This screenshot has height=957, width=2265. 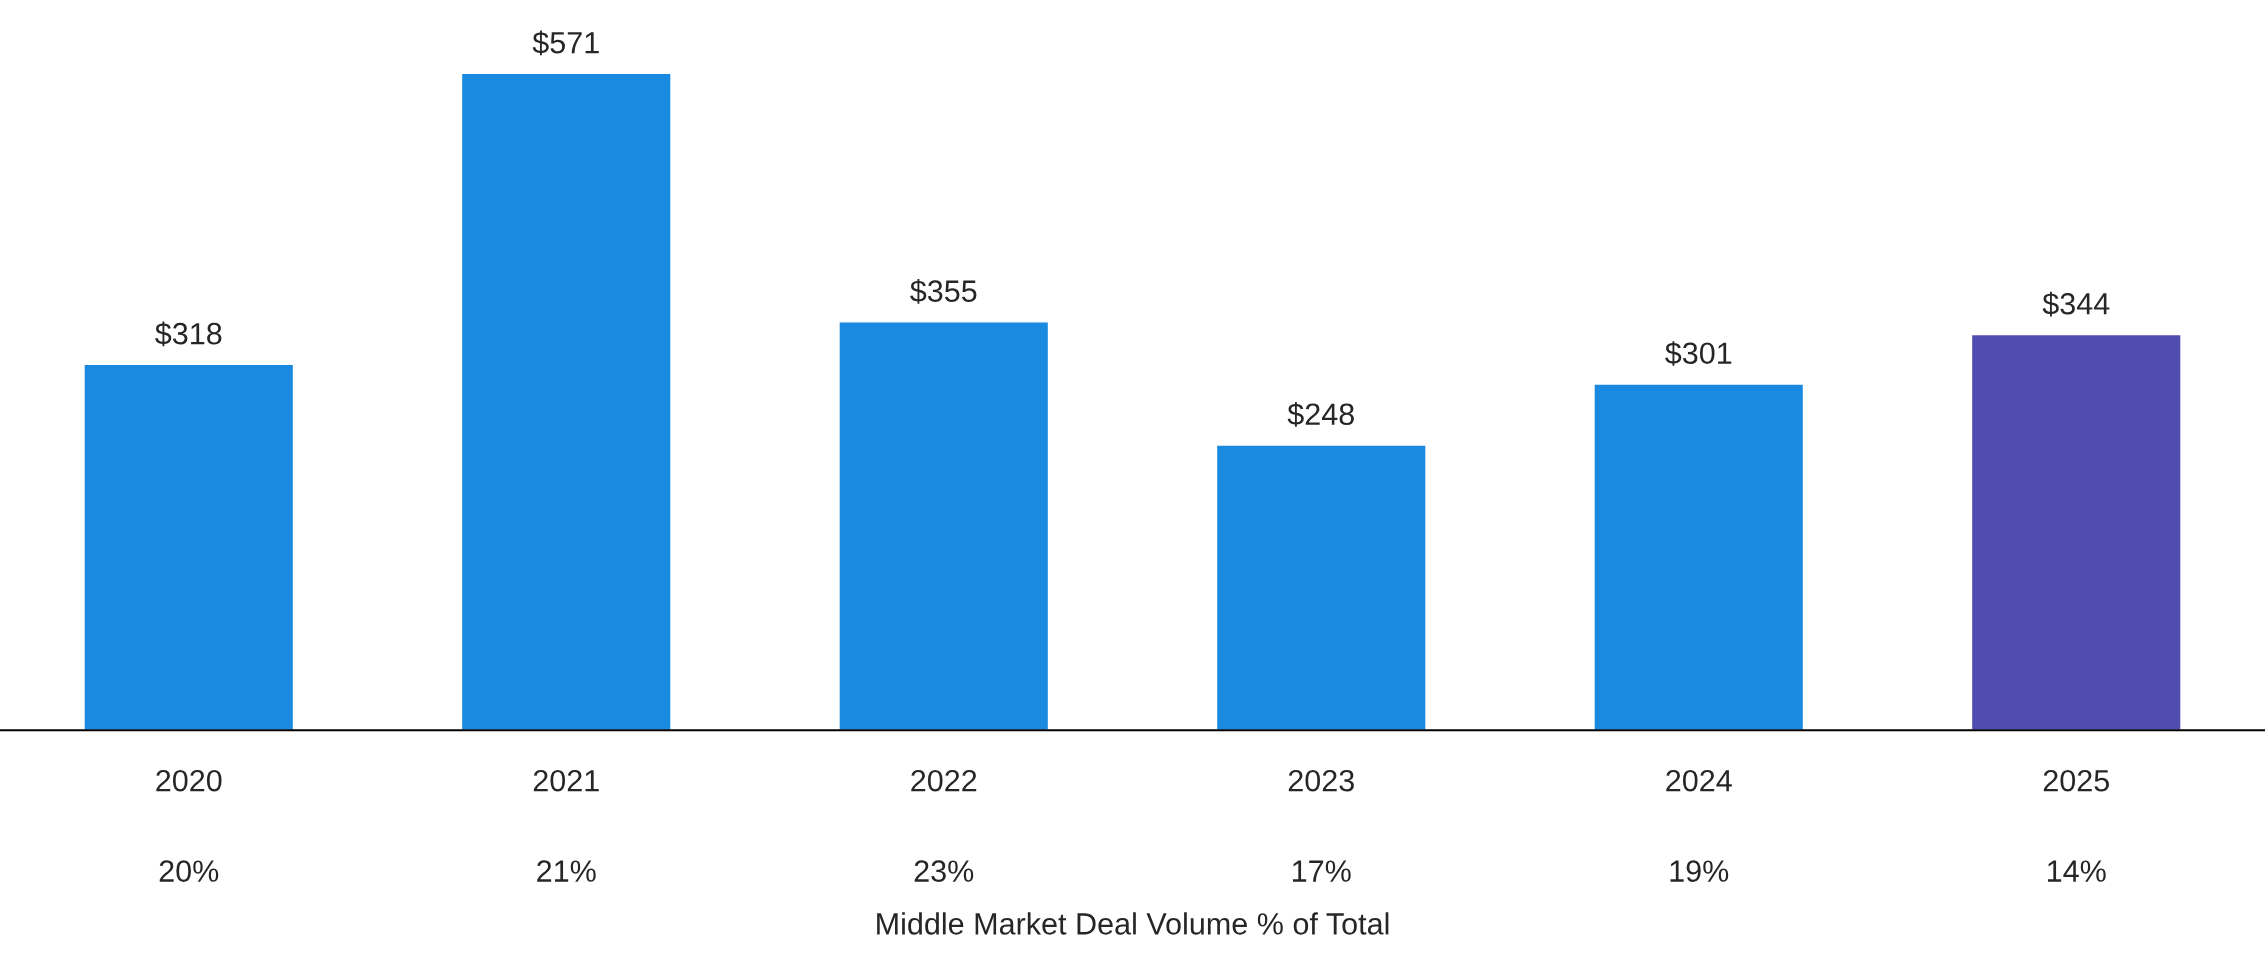 What do you see at coordinates (2077, 871) in the screenshot?
I see `text: 14%` at bounding box center [2077, 871].